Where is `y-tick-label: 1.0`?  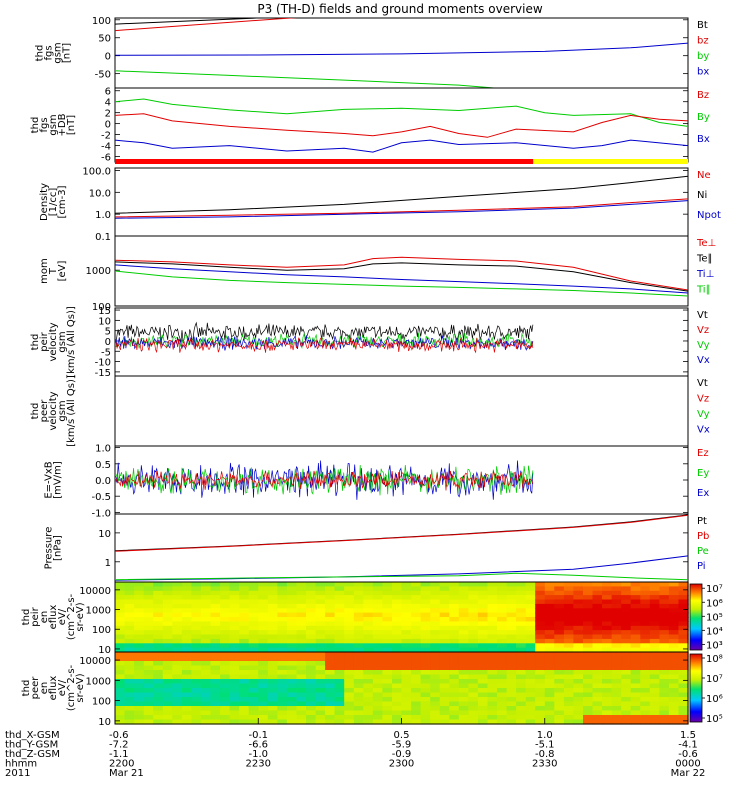
y-tick-label: 1.0 is located at coordinates (103, 215).